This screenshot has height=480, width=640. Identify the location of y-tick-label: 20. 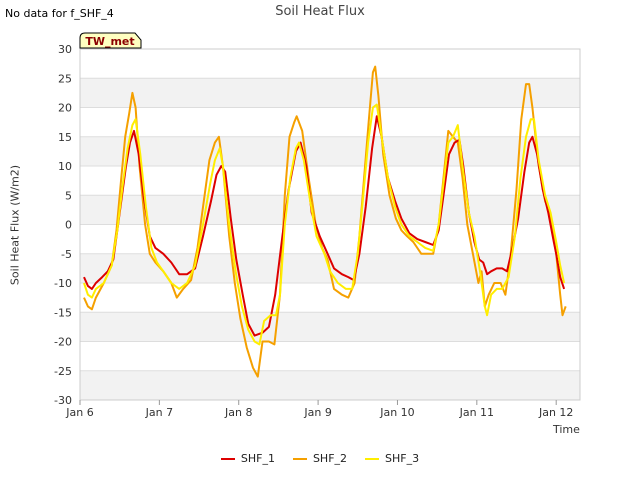
(65, 108).